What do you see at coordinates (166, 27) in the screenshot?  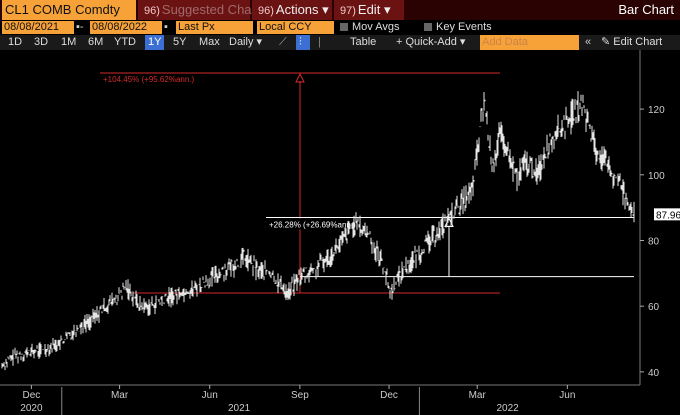 I see `calendar-icon: ▪` at bounding box center [166, 27].